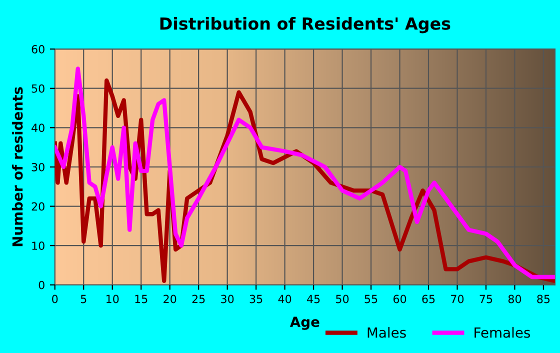 The width and height of the screenshot is (560, 353). What do you see at coordinates (305, 25) in the screenshot?
I see `chart-title: Distribution of Residents' Ages` at bounding box center [305, 25].